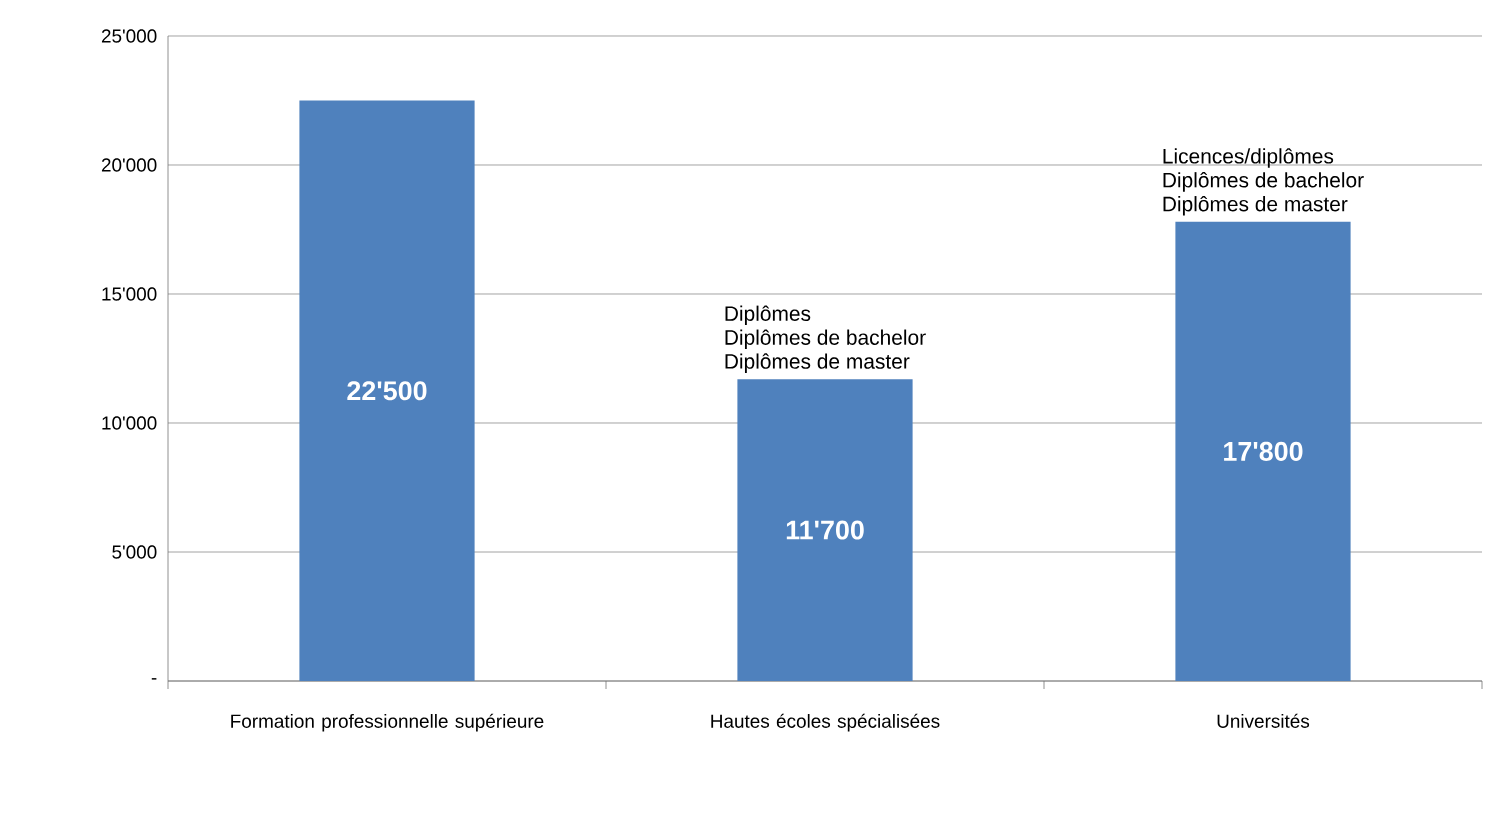 This screenshot has height=814, width=1503. What do you see at coordinates (129, 294) in the screenshot?
I see `y-tick-label: 15'000` at bounding box center [129, 294].